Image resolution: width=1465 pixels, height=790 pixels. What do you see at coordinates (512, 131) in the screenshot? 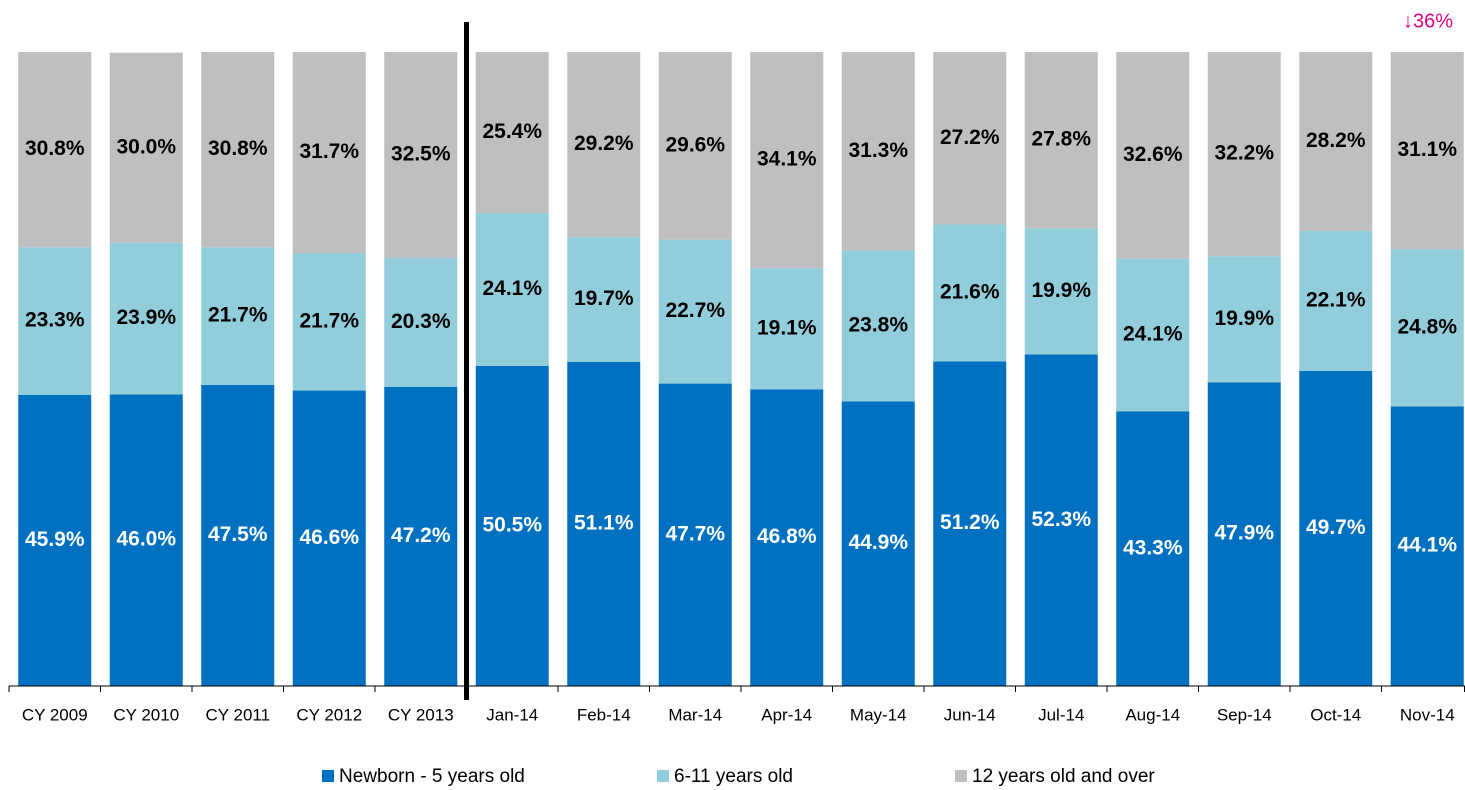
I see `data-label: 25.4%` at bounding box center [512, 131].